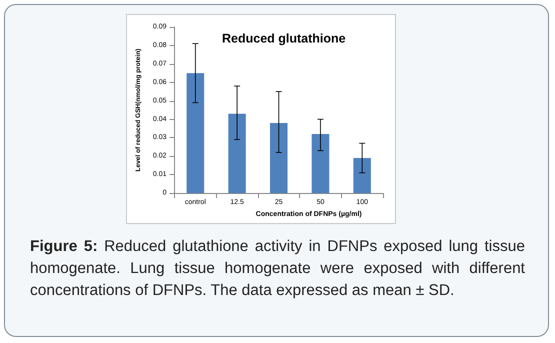 The height and width of the screenshot is (343, 555). What do you see at coordinates (284, 39) in the screenshot?
I see `chart-title: Reduced glutathione` at bounding box center [284, 39].